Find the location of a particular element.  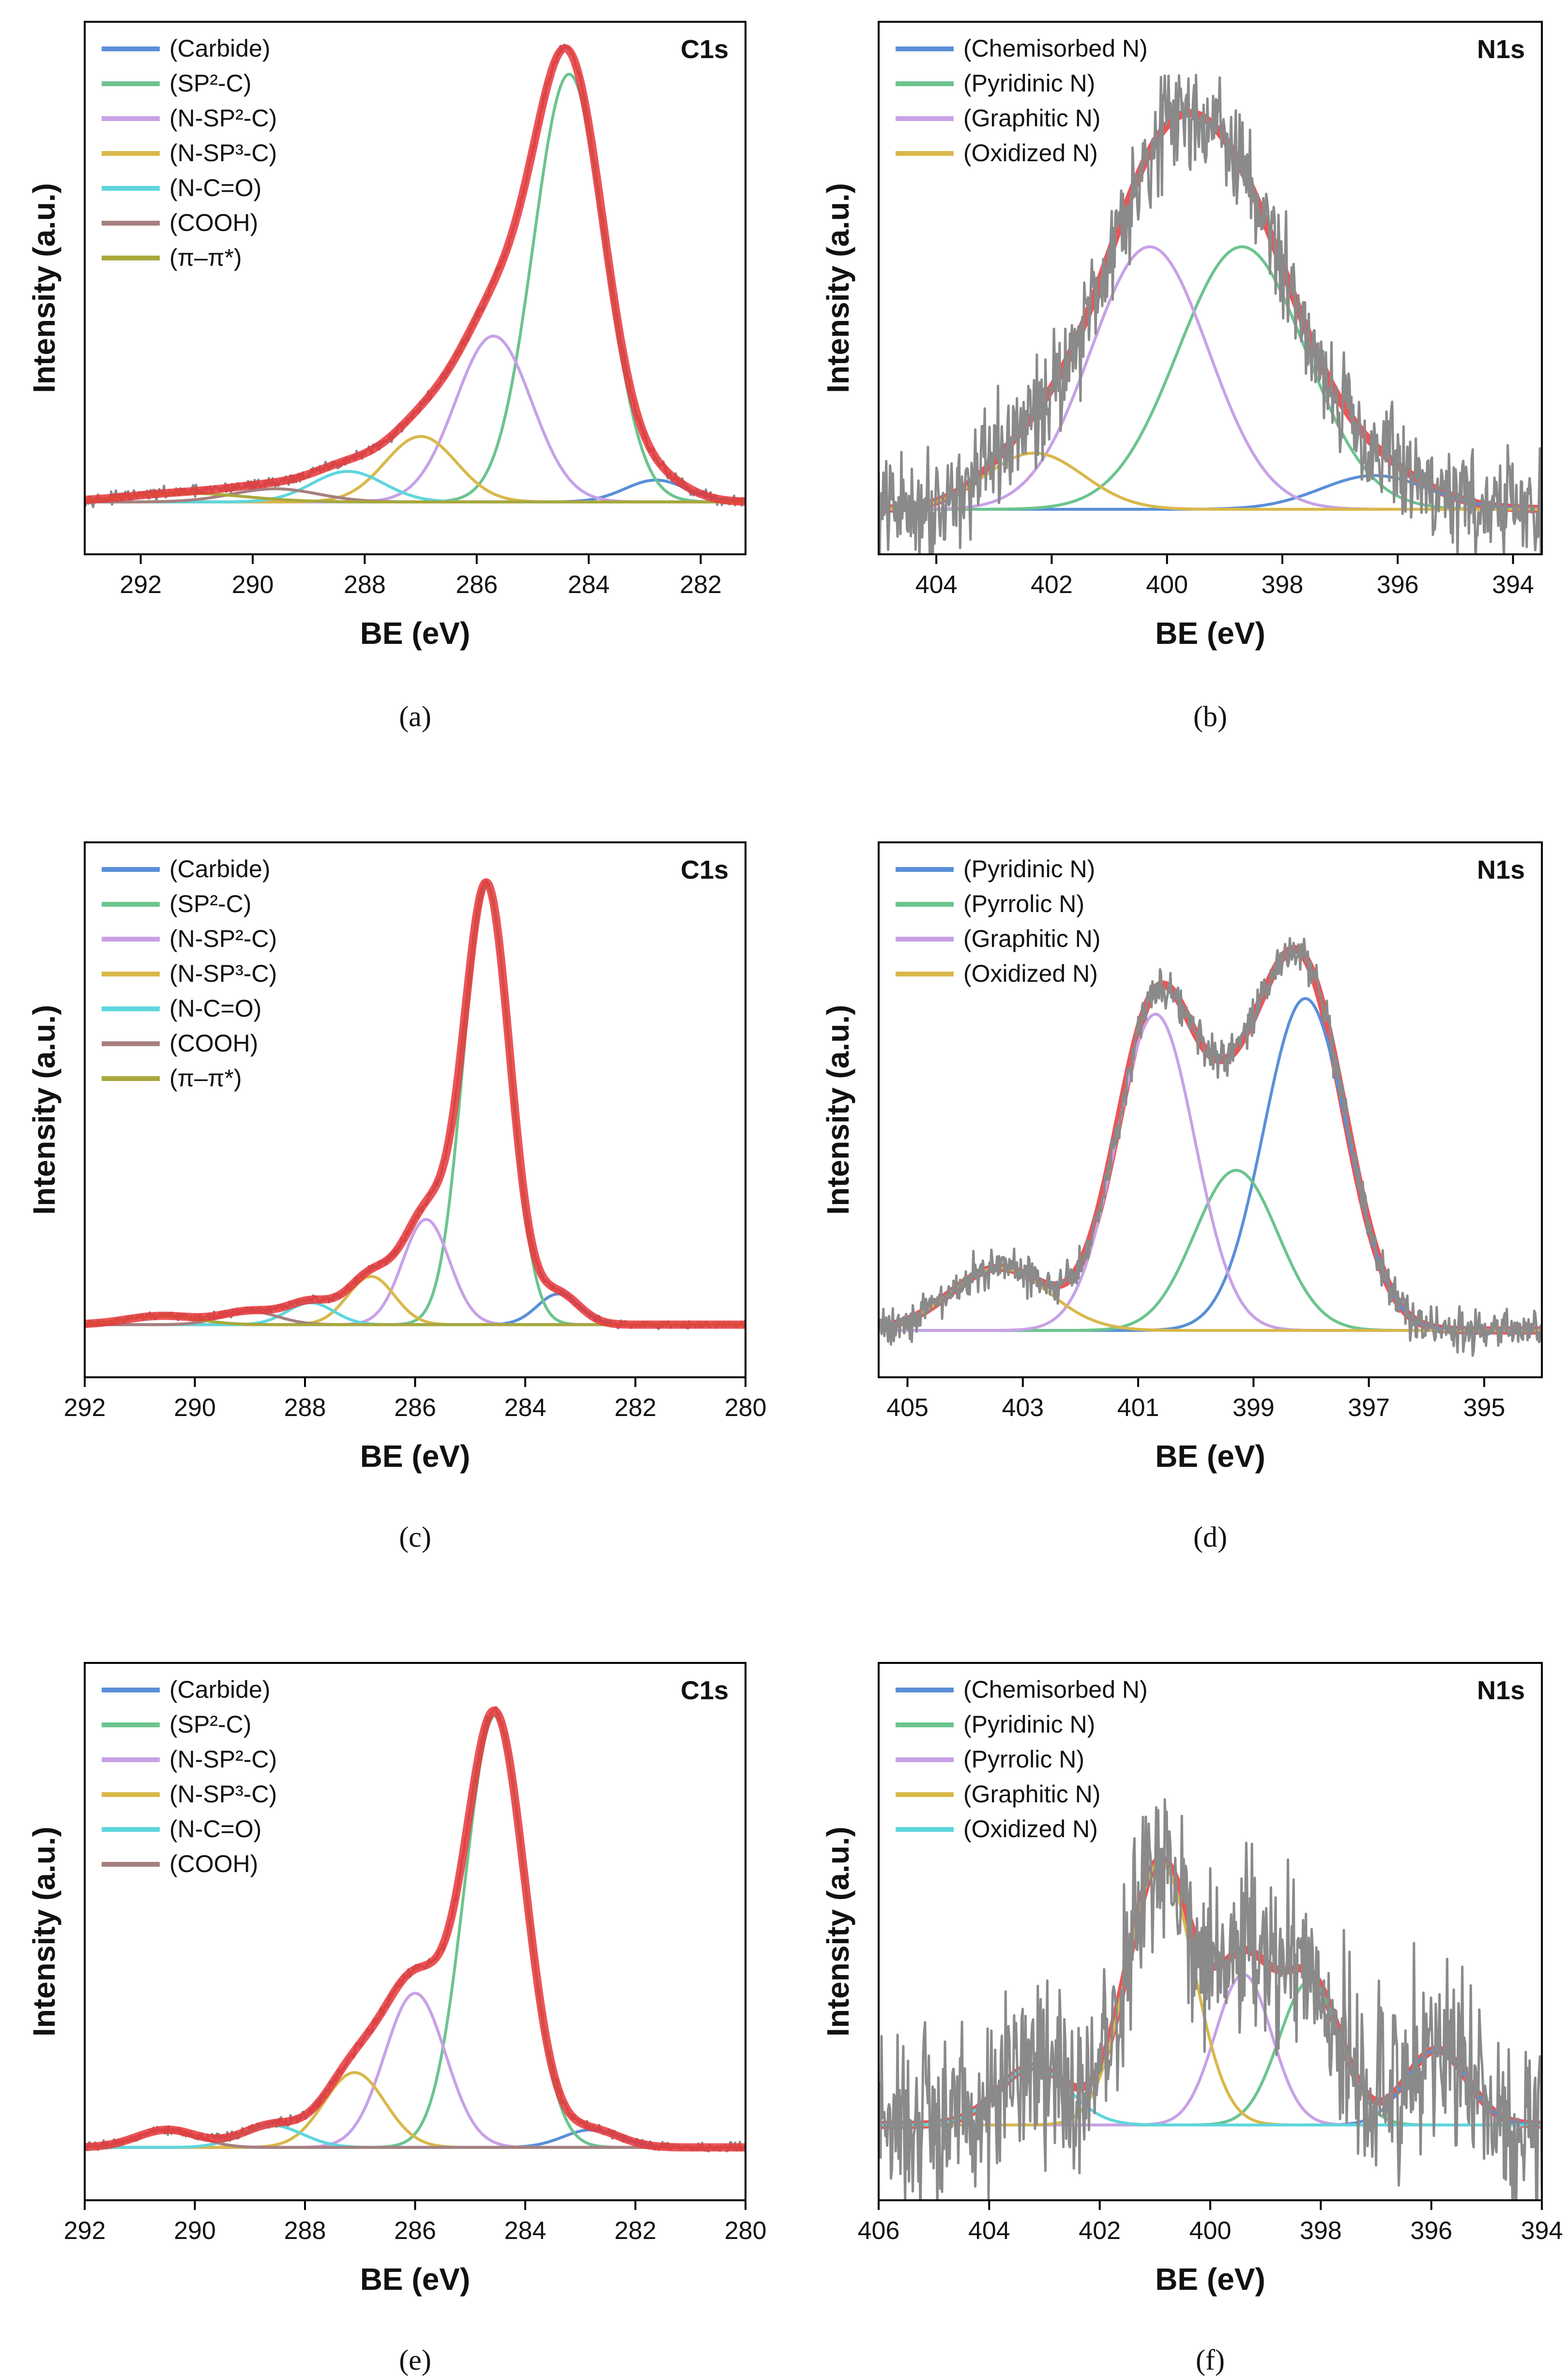

x-tick-label: 395 is located at coordinates (1484, 1408).